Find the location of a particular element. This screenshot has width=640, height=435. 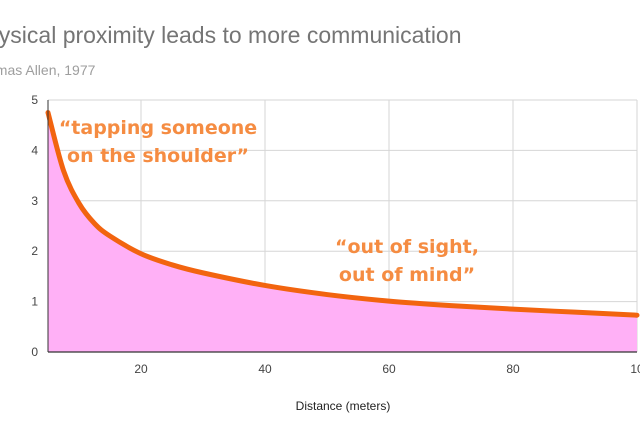

y-tick-label: 5 is located at coordinates (34, 100).